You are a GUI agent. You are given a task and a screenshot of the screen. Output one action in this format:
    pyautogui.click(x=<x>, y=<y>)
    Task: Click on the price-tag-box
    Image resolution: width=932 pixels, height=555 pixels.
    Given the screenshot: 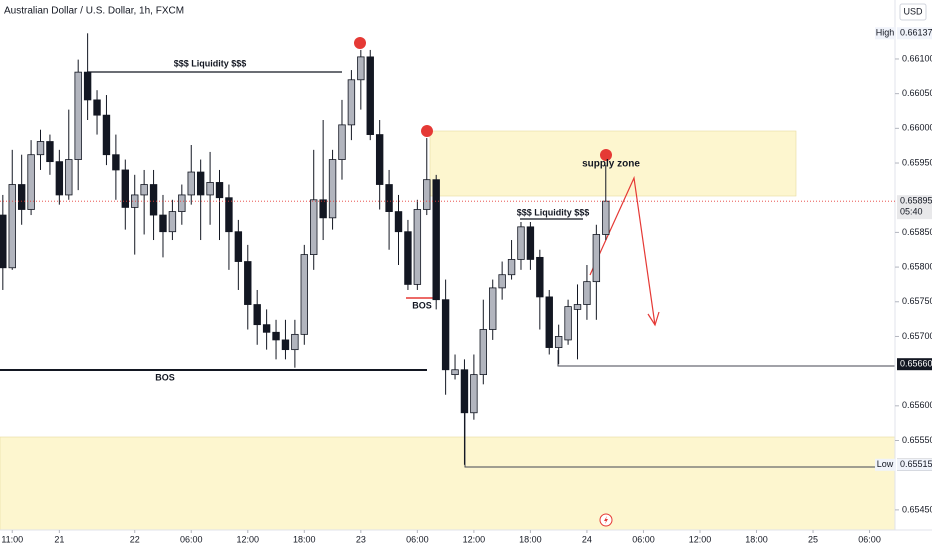 What is the action you would take?
    pyautogui.click(x=885, y=33)
    